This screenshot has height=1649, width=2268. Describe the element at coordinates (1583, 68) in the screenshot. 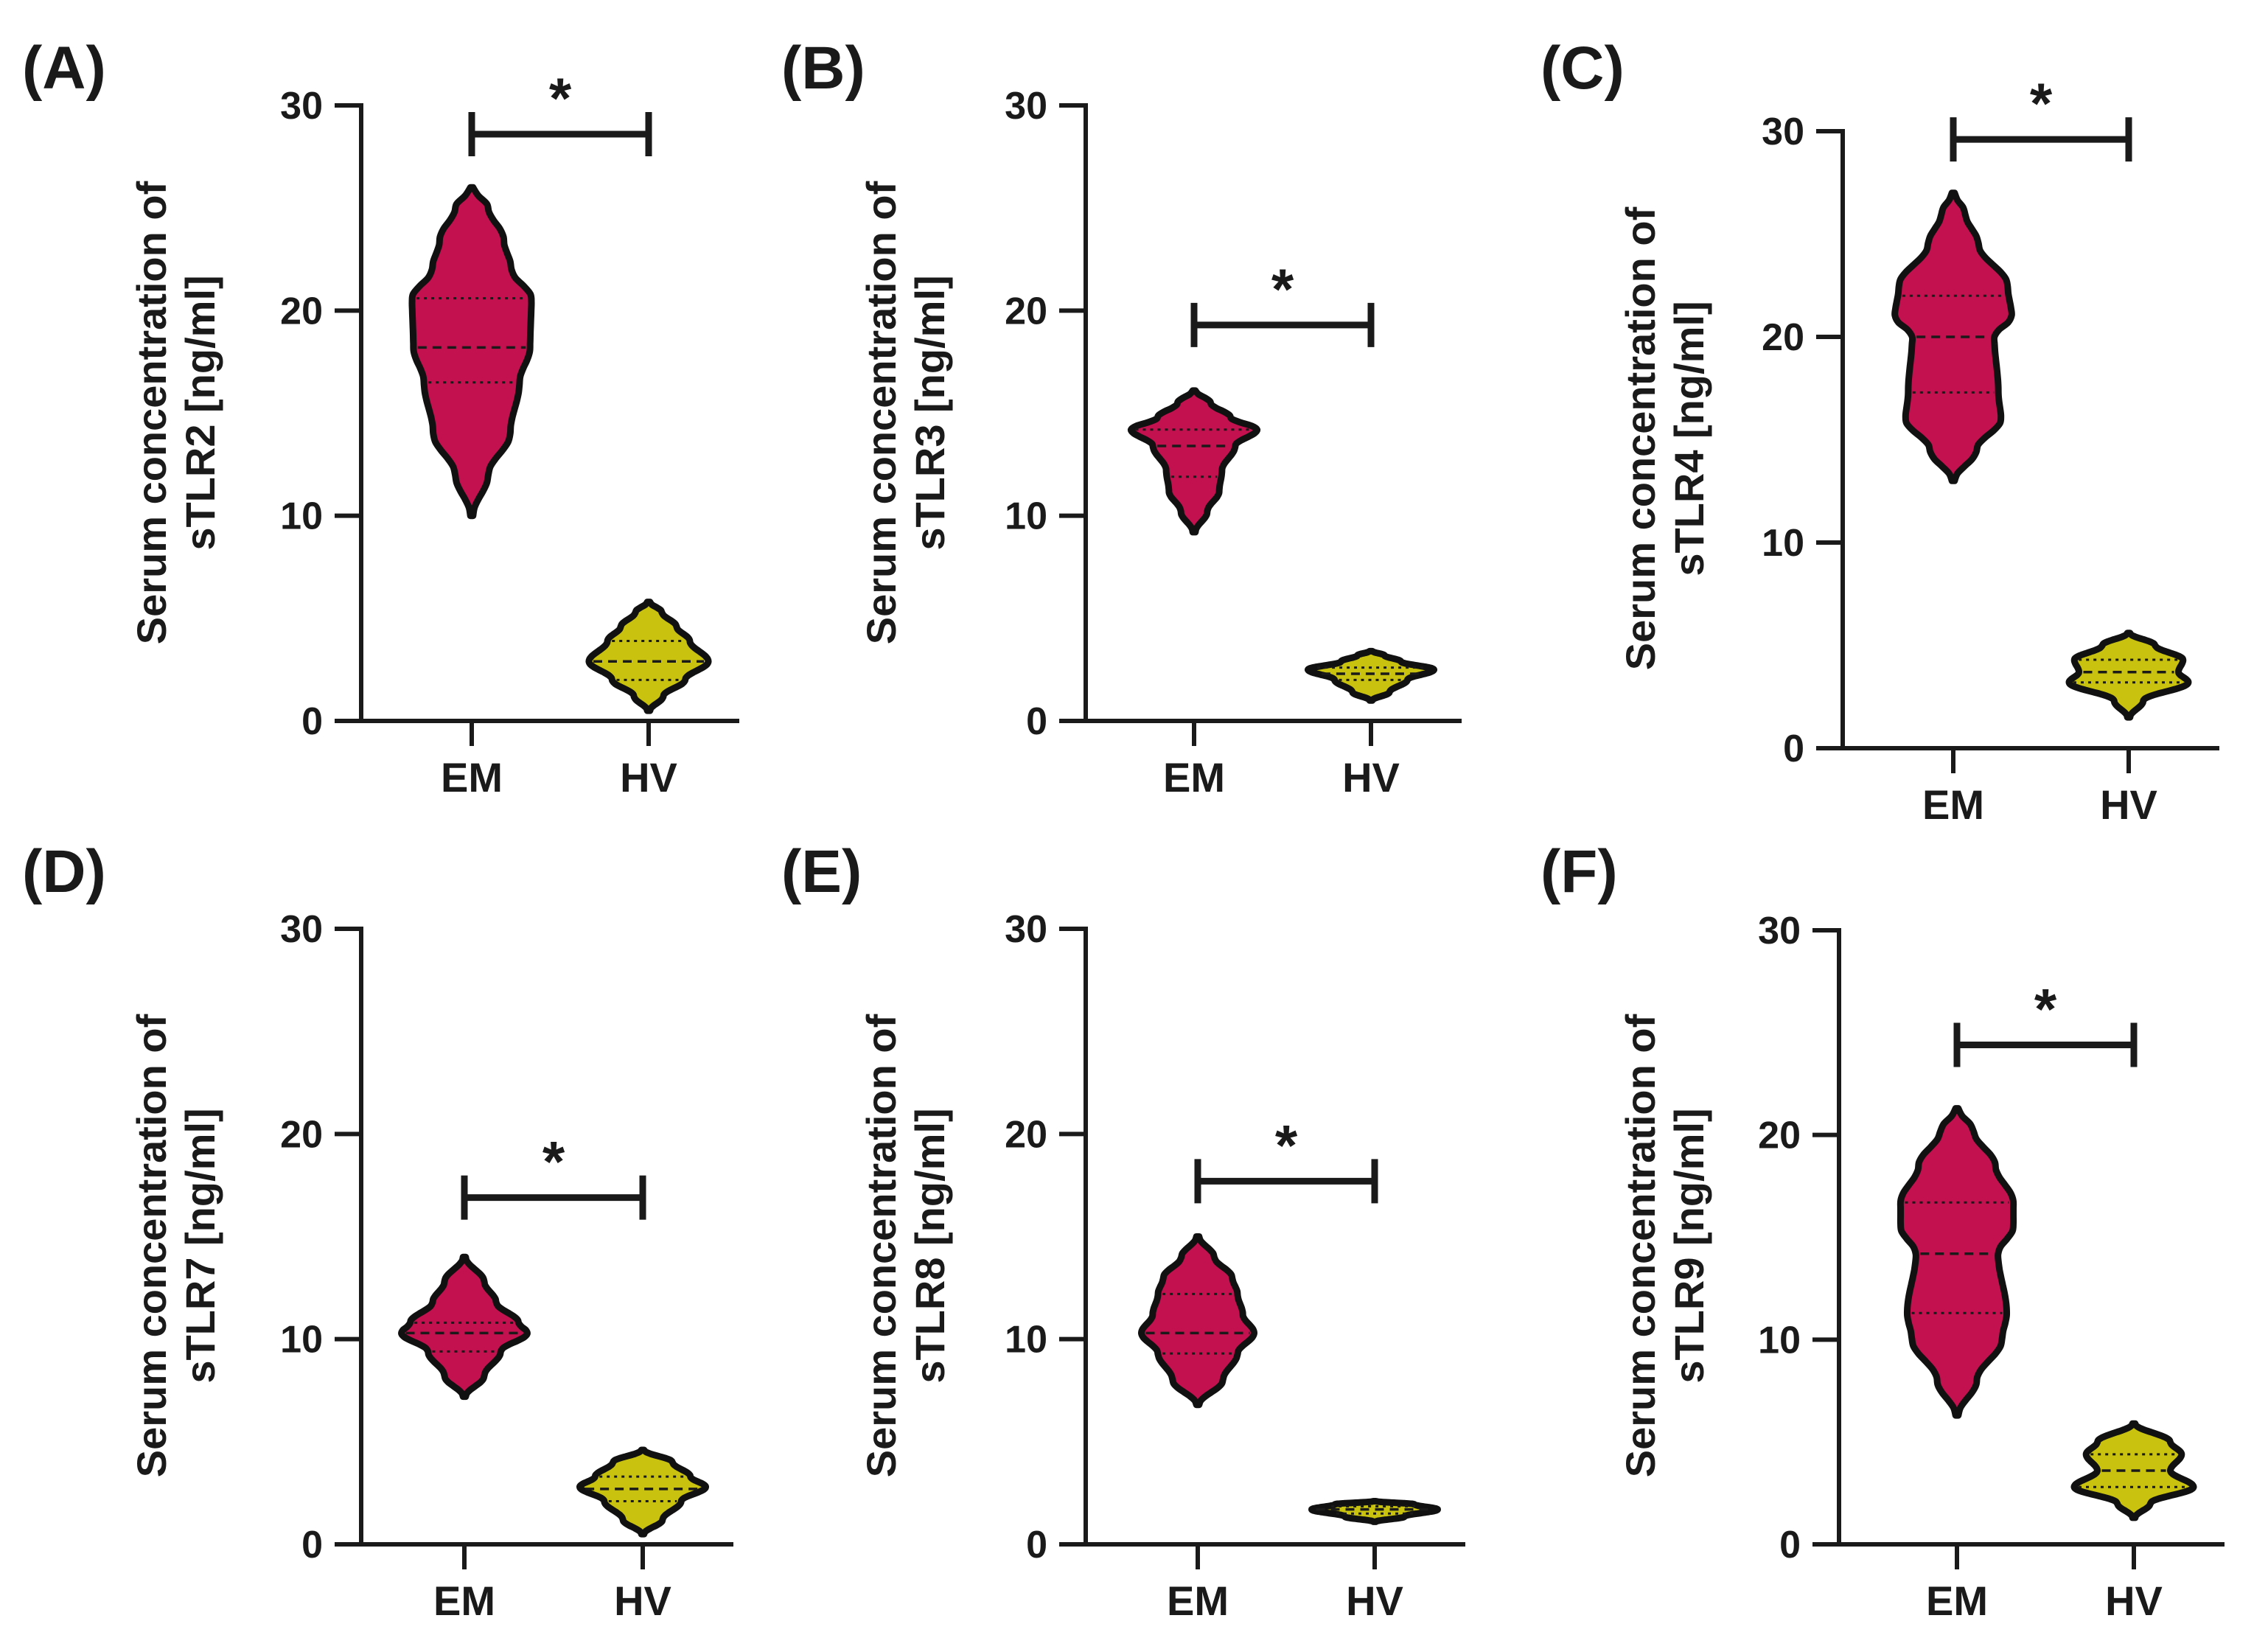

I see `panel-label: (C)` at that location.